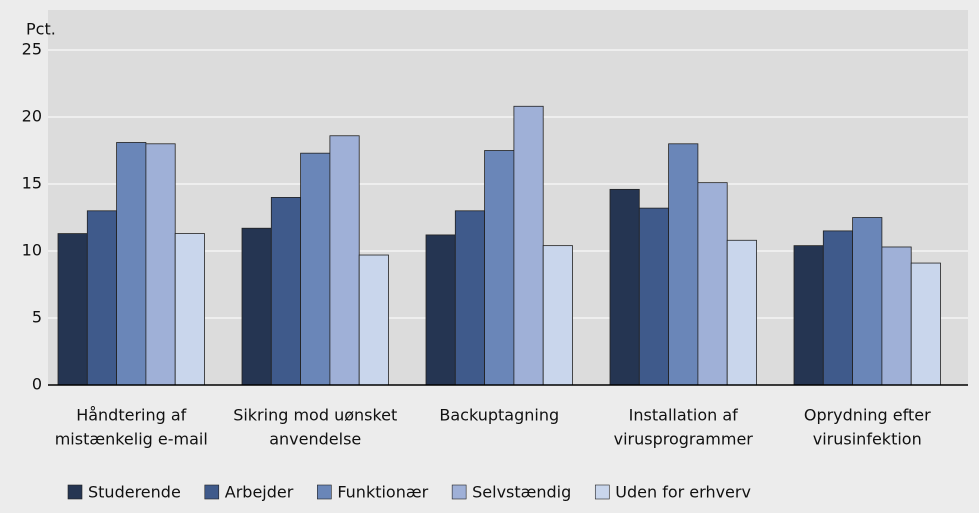  Describe the element at coordinates (32, 49) in the screenshot. I see `y-tick-label: 25` at that location.